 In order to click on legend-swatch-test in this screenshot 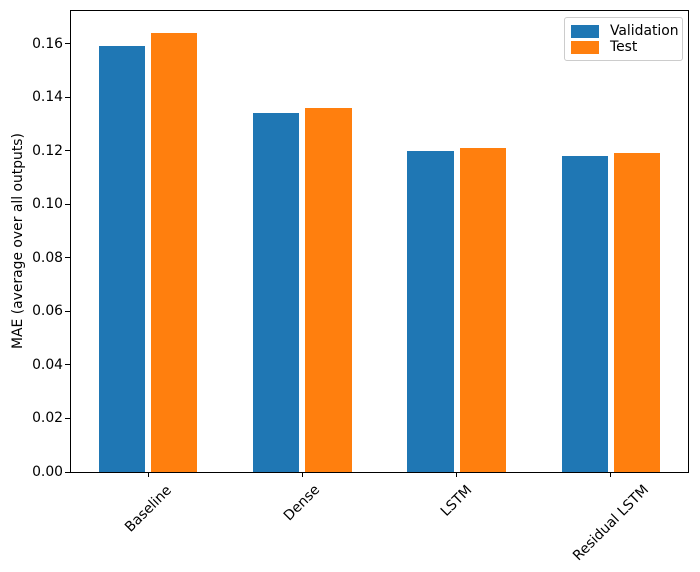, I will do `click(585, 47)`.